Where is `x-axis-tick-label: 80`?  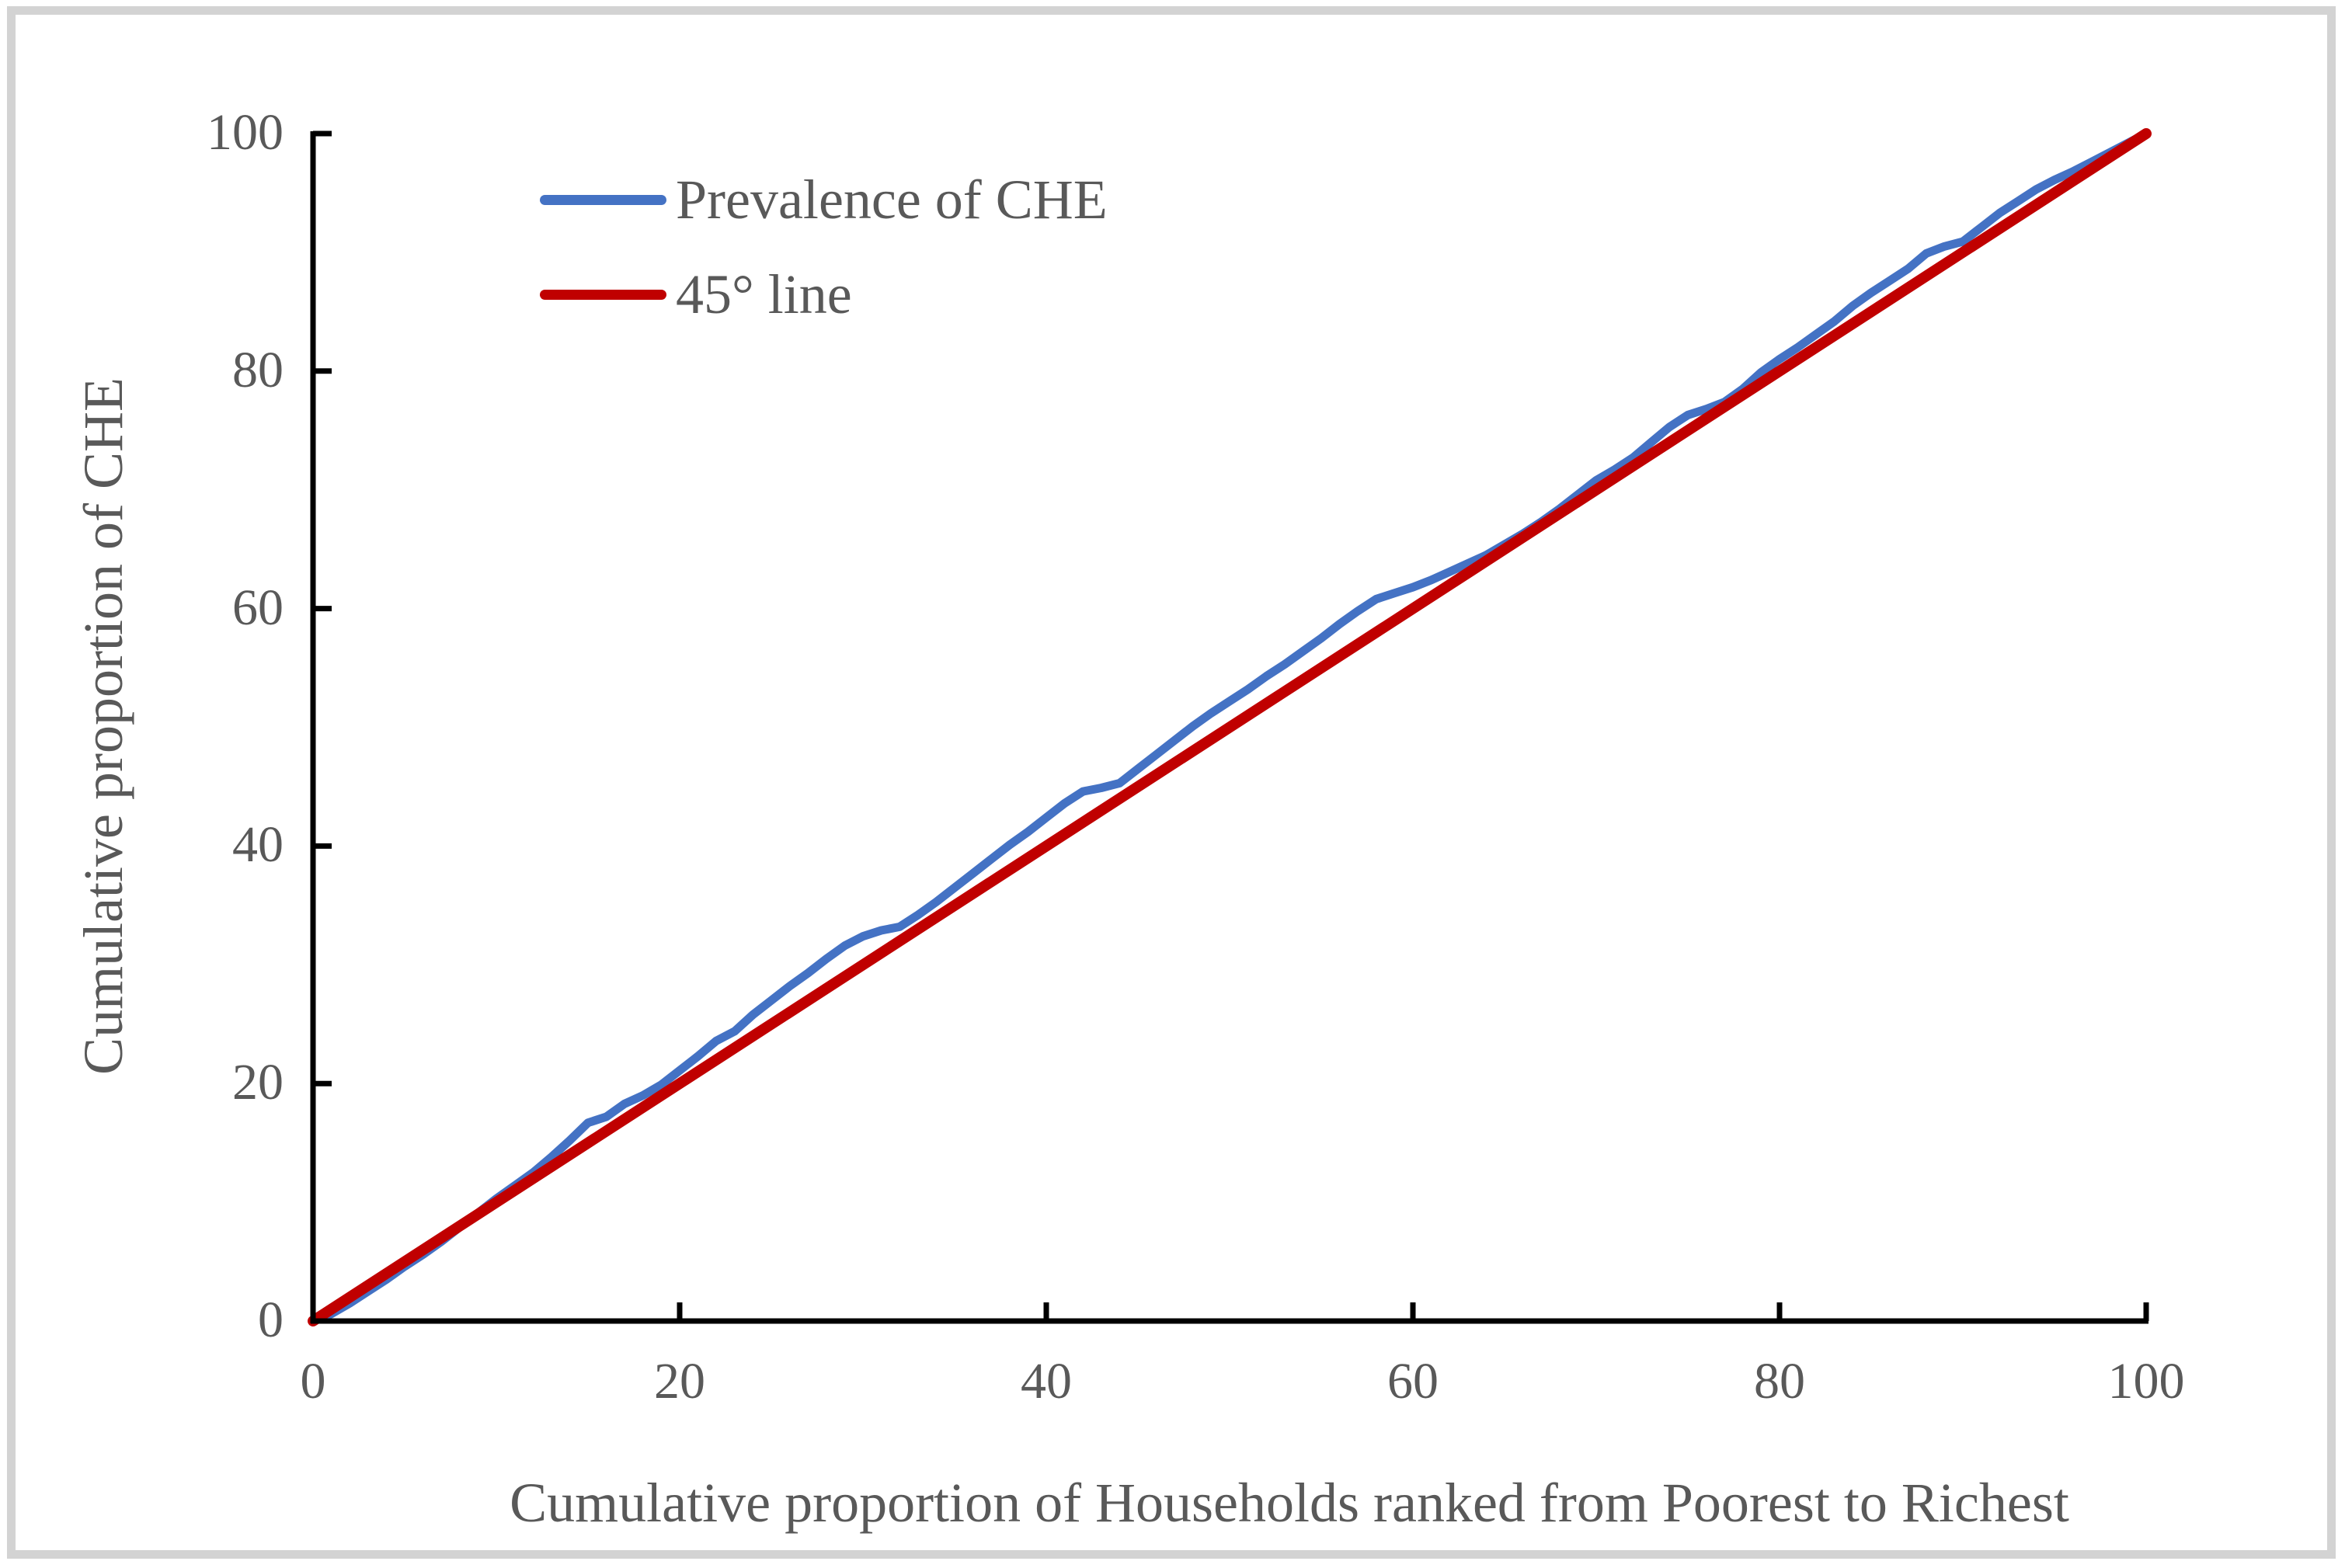
x-axis-tick-label: 80 is located at coordinates (1779, 1381).